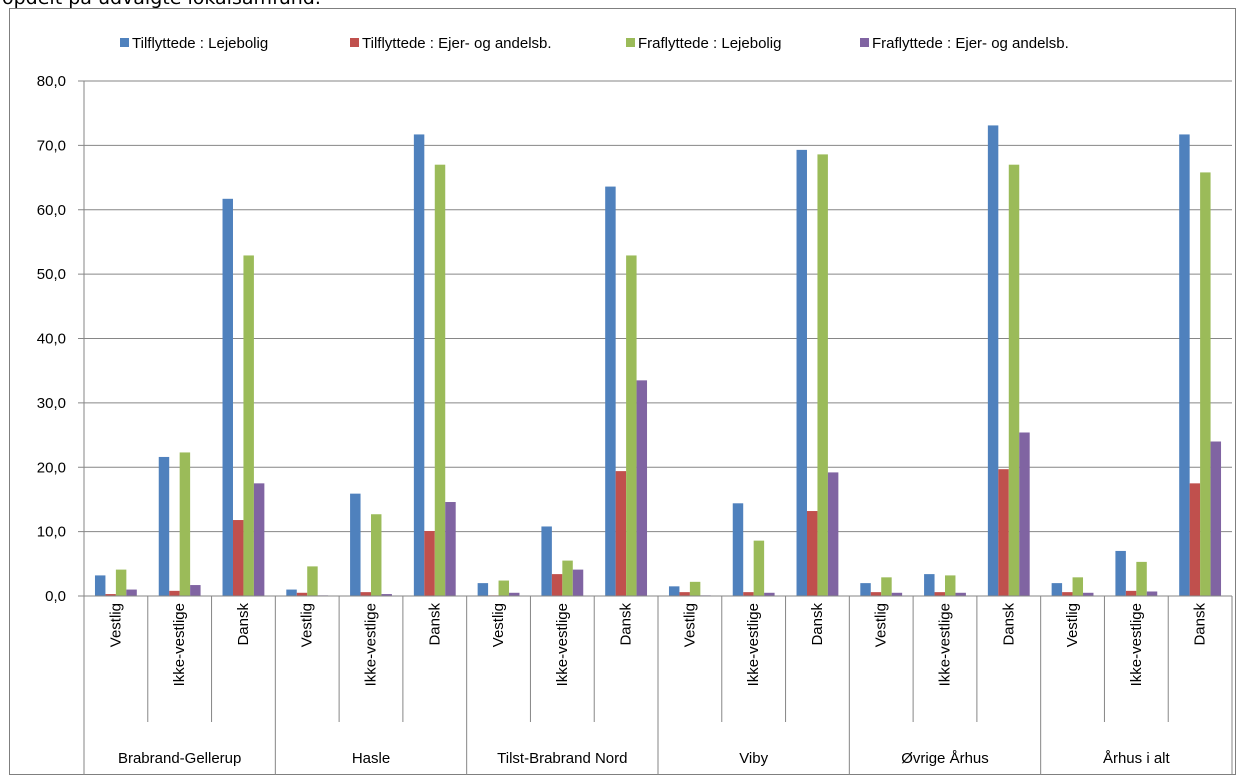 The width and height of the screenshot is (1241, 781). Describe the element at coordinates (51, 339) in the screenshot. I see `y-tick-label: 40,0` at that location.